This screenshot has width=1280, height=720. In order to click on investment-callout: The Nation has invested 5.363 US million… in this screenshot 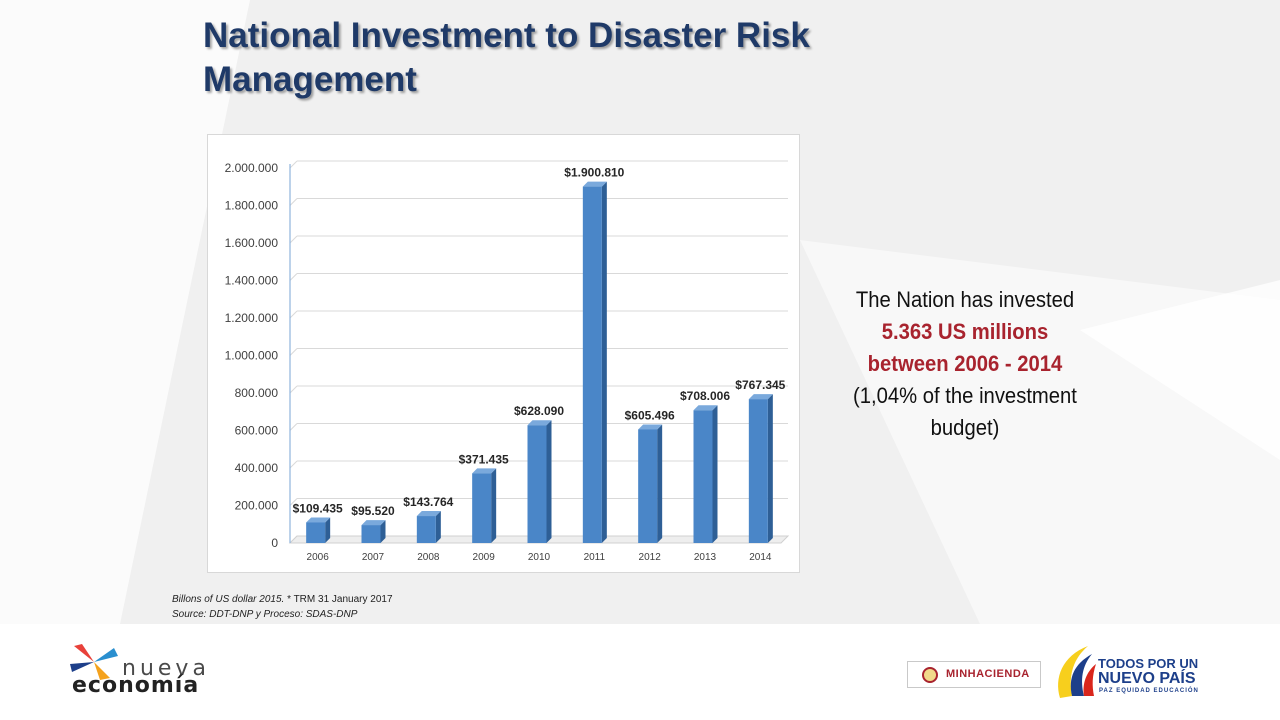, I will do `click(965, 364)`.